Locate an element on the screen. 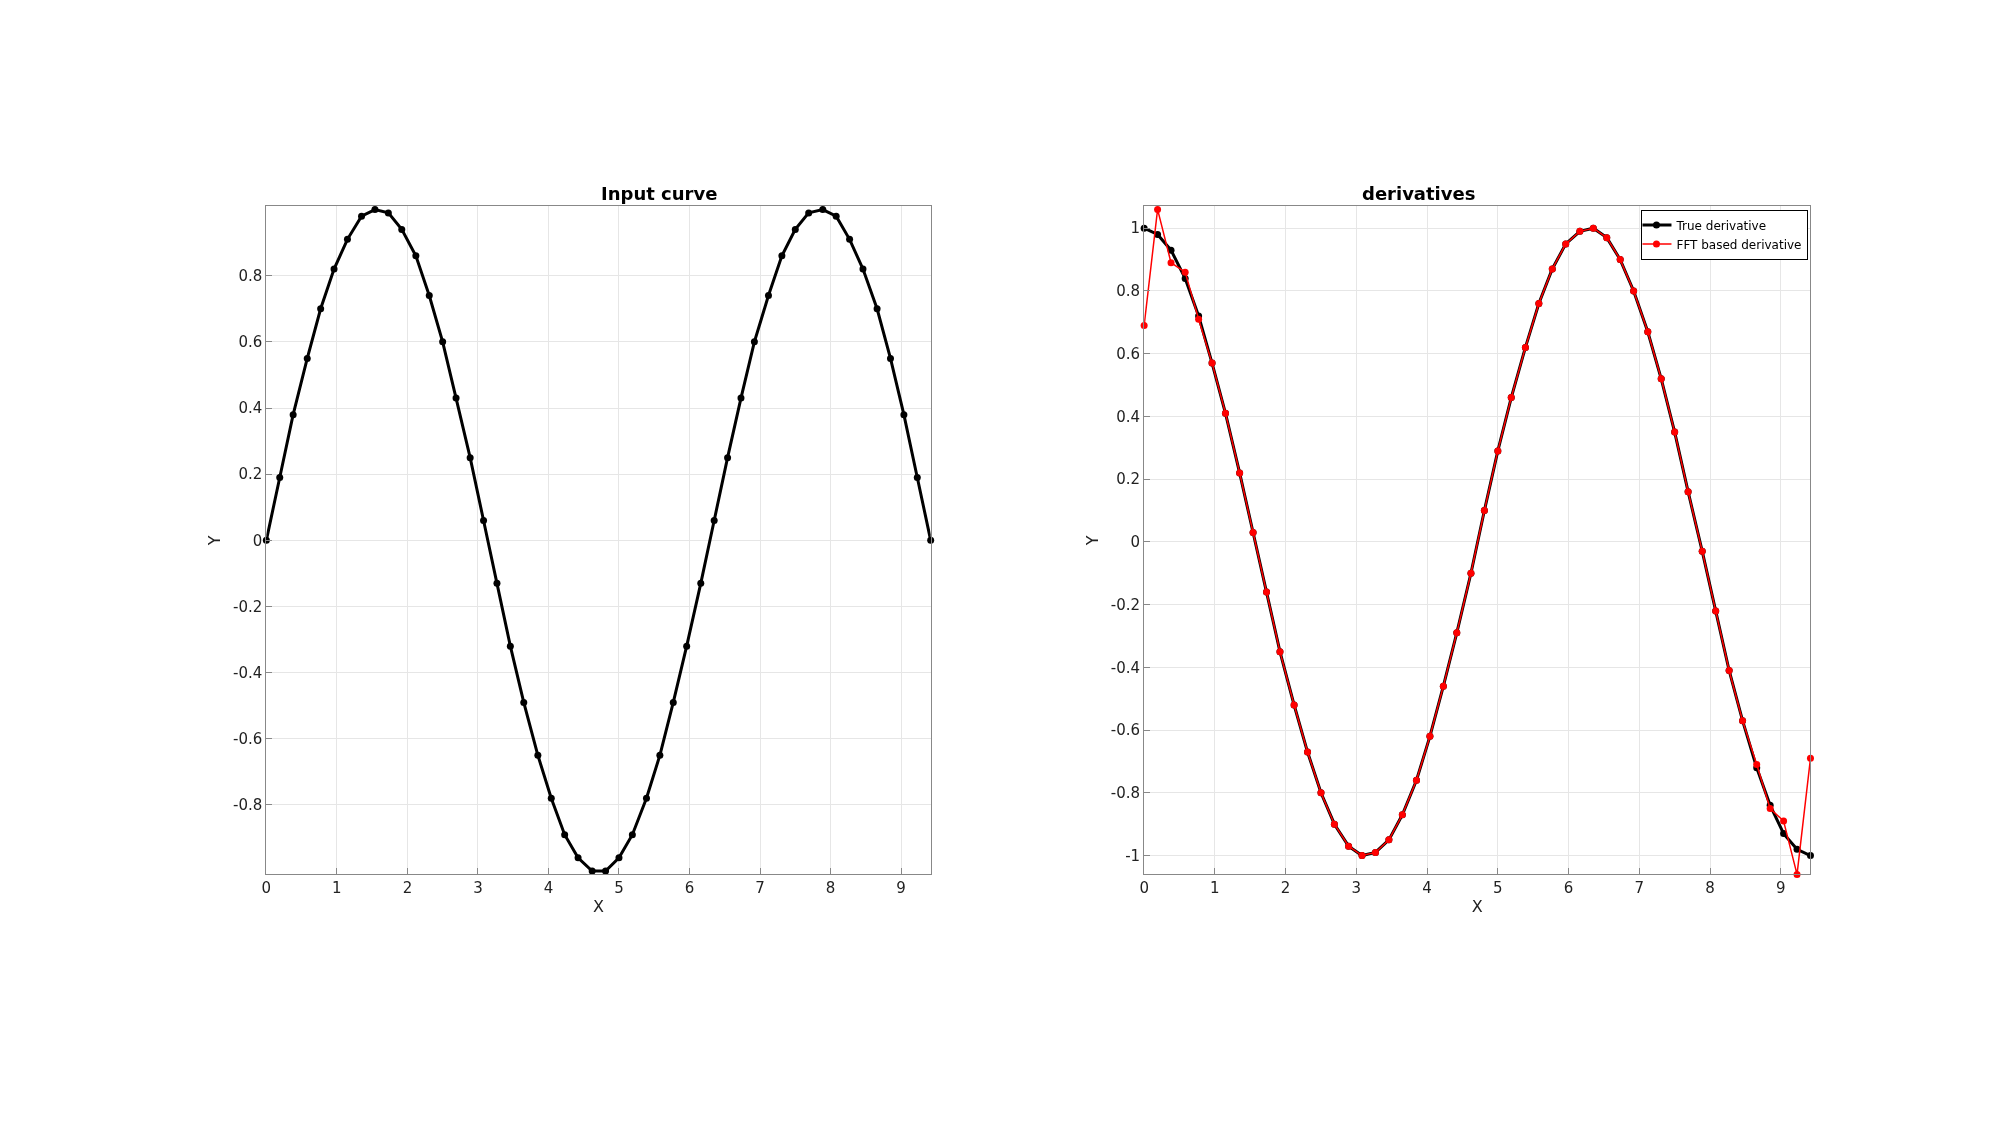 This screenshot has height=1121, width=2000. legend-label: FFT based derivative is located at coordinates (1739, 244).